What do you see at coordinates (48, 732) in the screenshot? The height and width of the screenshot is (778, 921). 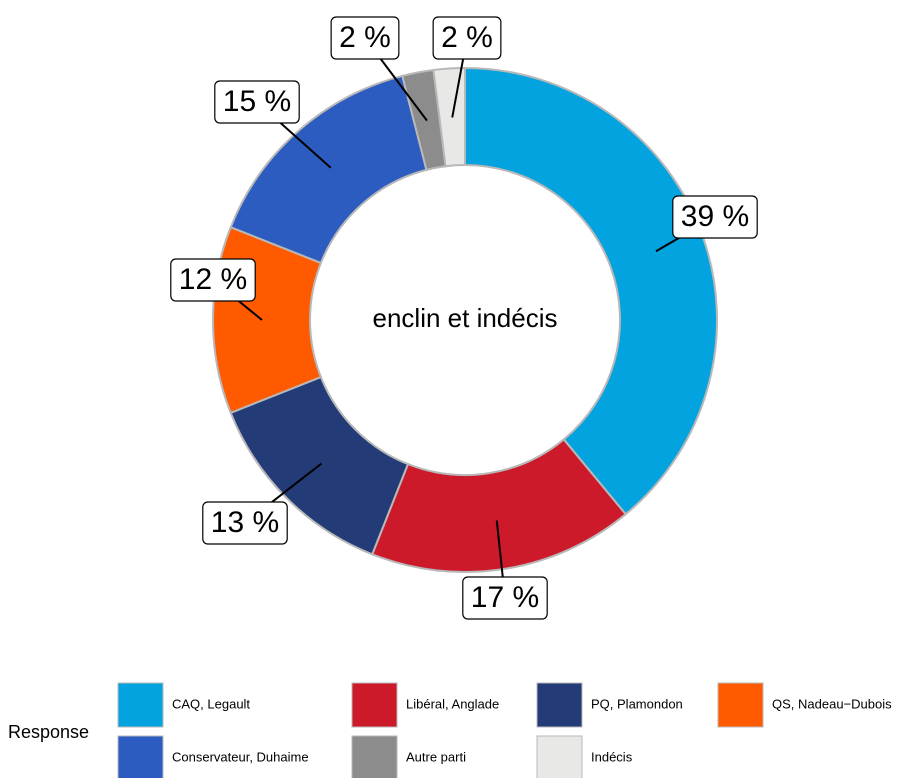 I see `legend-title: Response` at bounding box center [48, 732].